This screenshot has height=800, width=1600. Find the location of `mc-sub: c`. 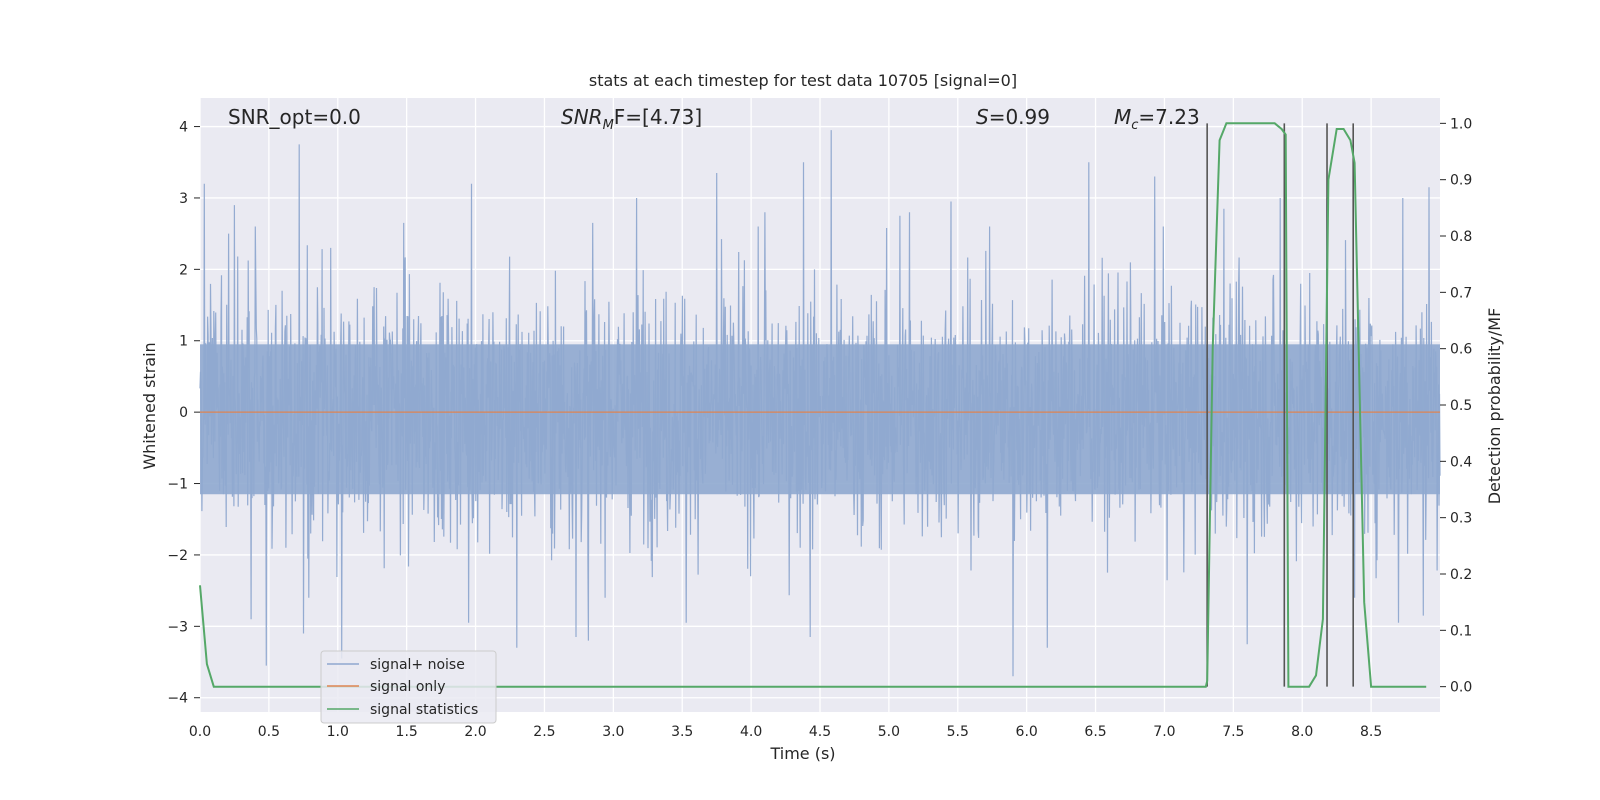

mc-sub: c is located at coordinates (1134, 125).